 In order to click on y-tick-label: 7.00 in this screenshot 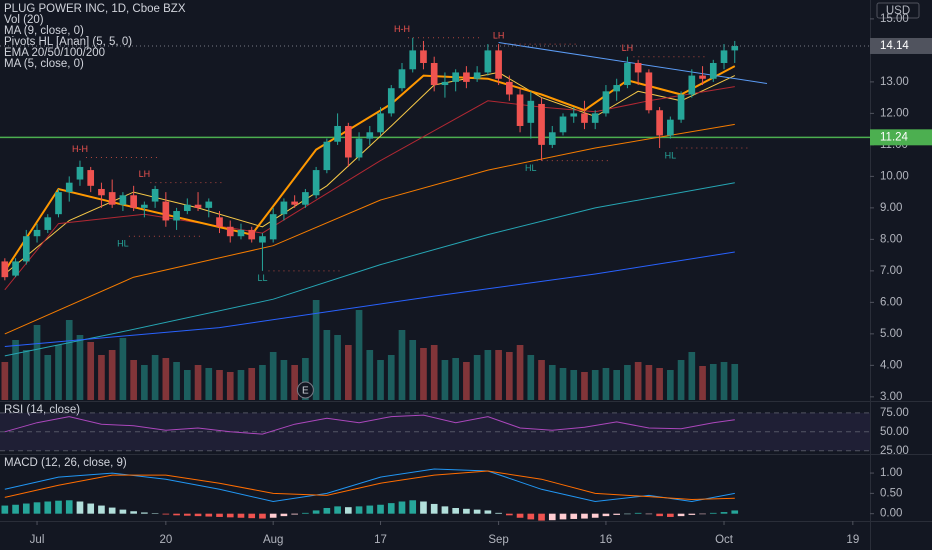, I will do `click(891, 271)`.